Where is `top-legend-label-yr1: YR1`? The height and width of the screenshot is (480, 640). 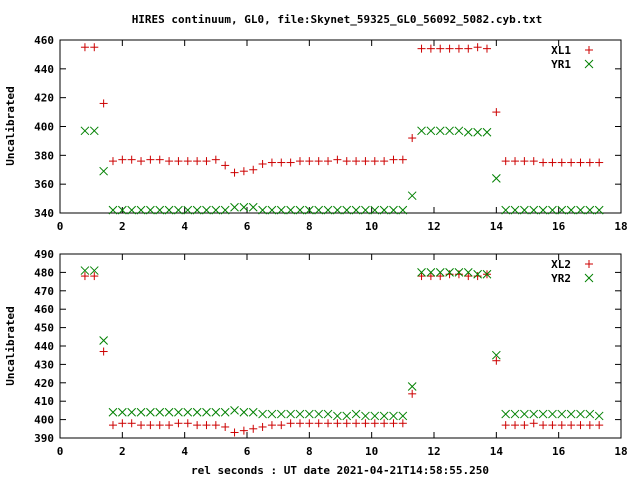
top-legend-label-yr1: YR1 is located at coordinates (561, 64).